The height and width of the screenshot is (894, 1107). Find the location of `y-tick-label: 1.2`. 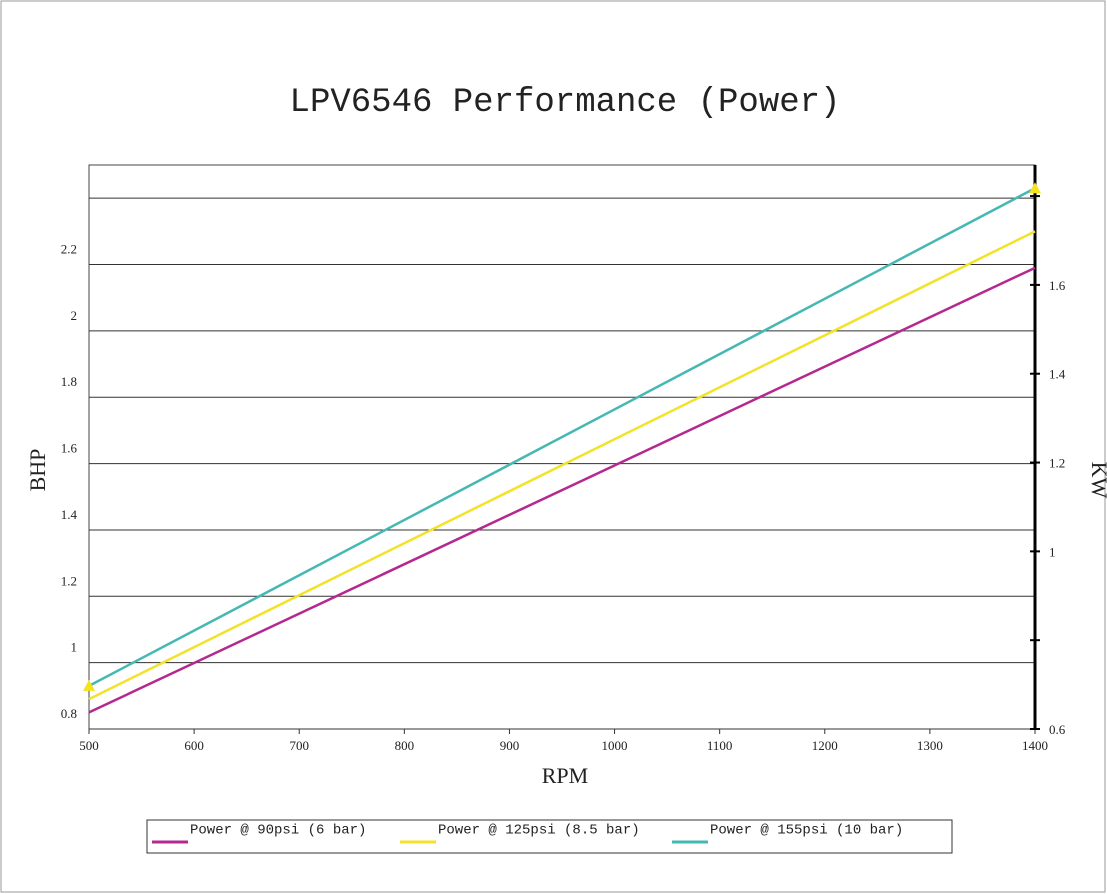

y-tick-label: 1.2 is located at coordinates (69, 580).